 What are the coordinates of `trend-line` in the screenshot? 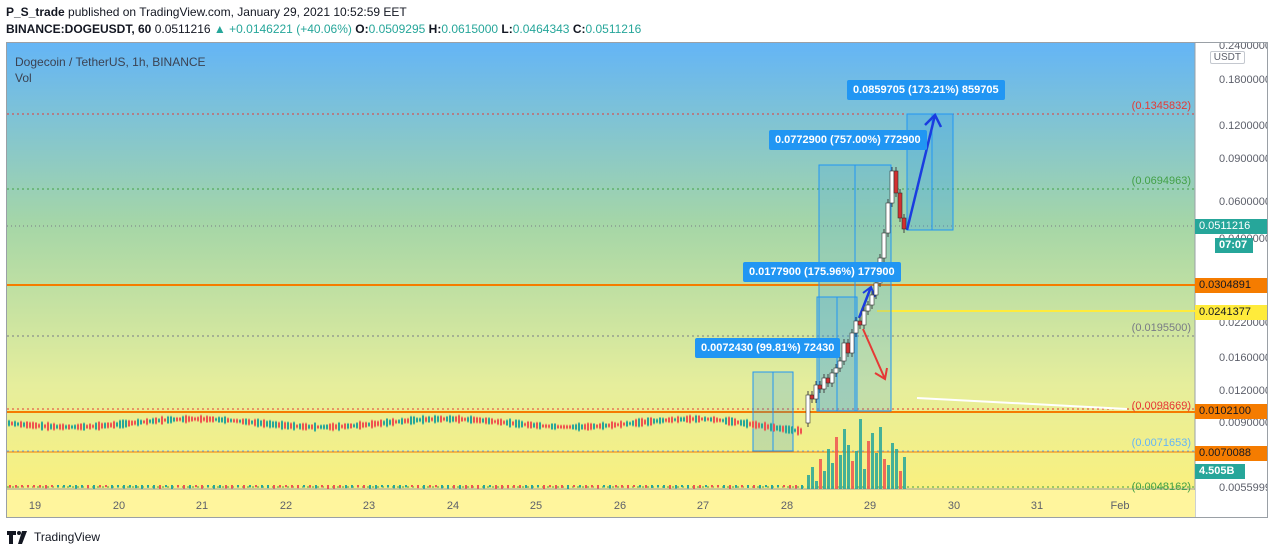 It's located at (1022, 403).